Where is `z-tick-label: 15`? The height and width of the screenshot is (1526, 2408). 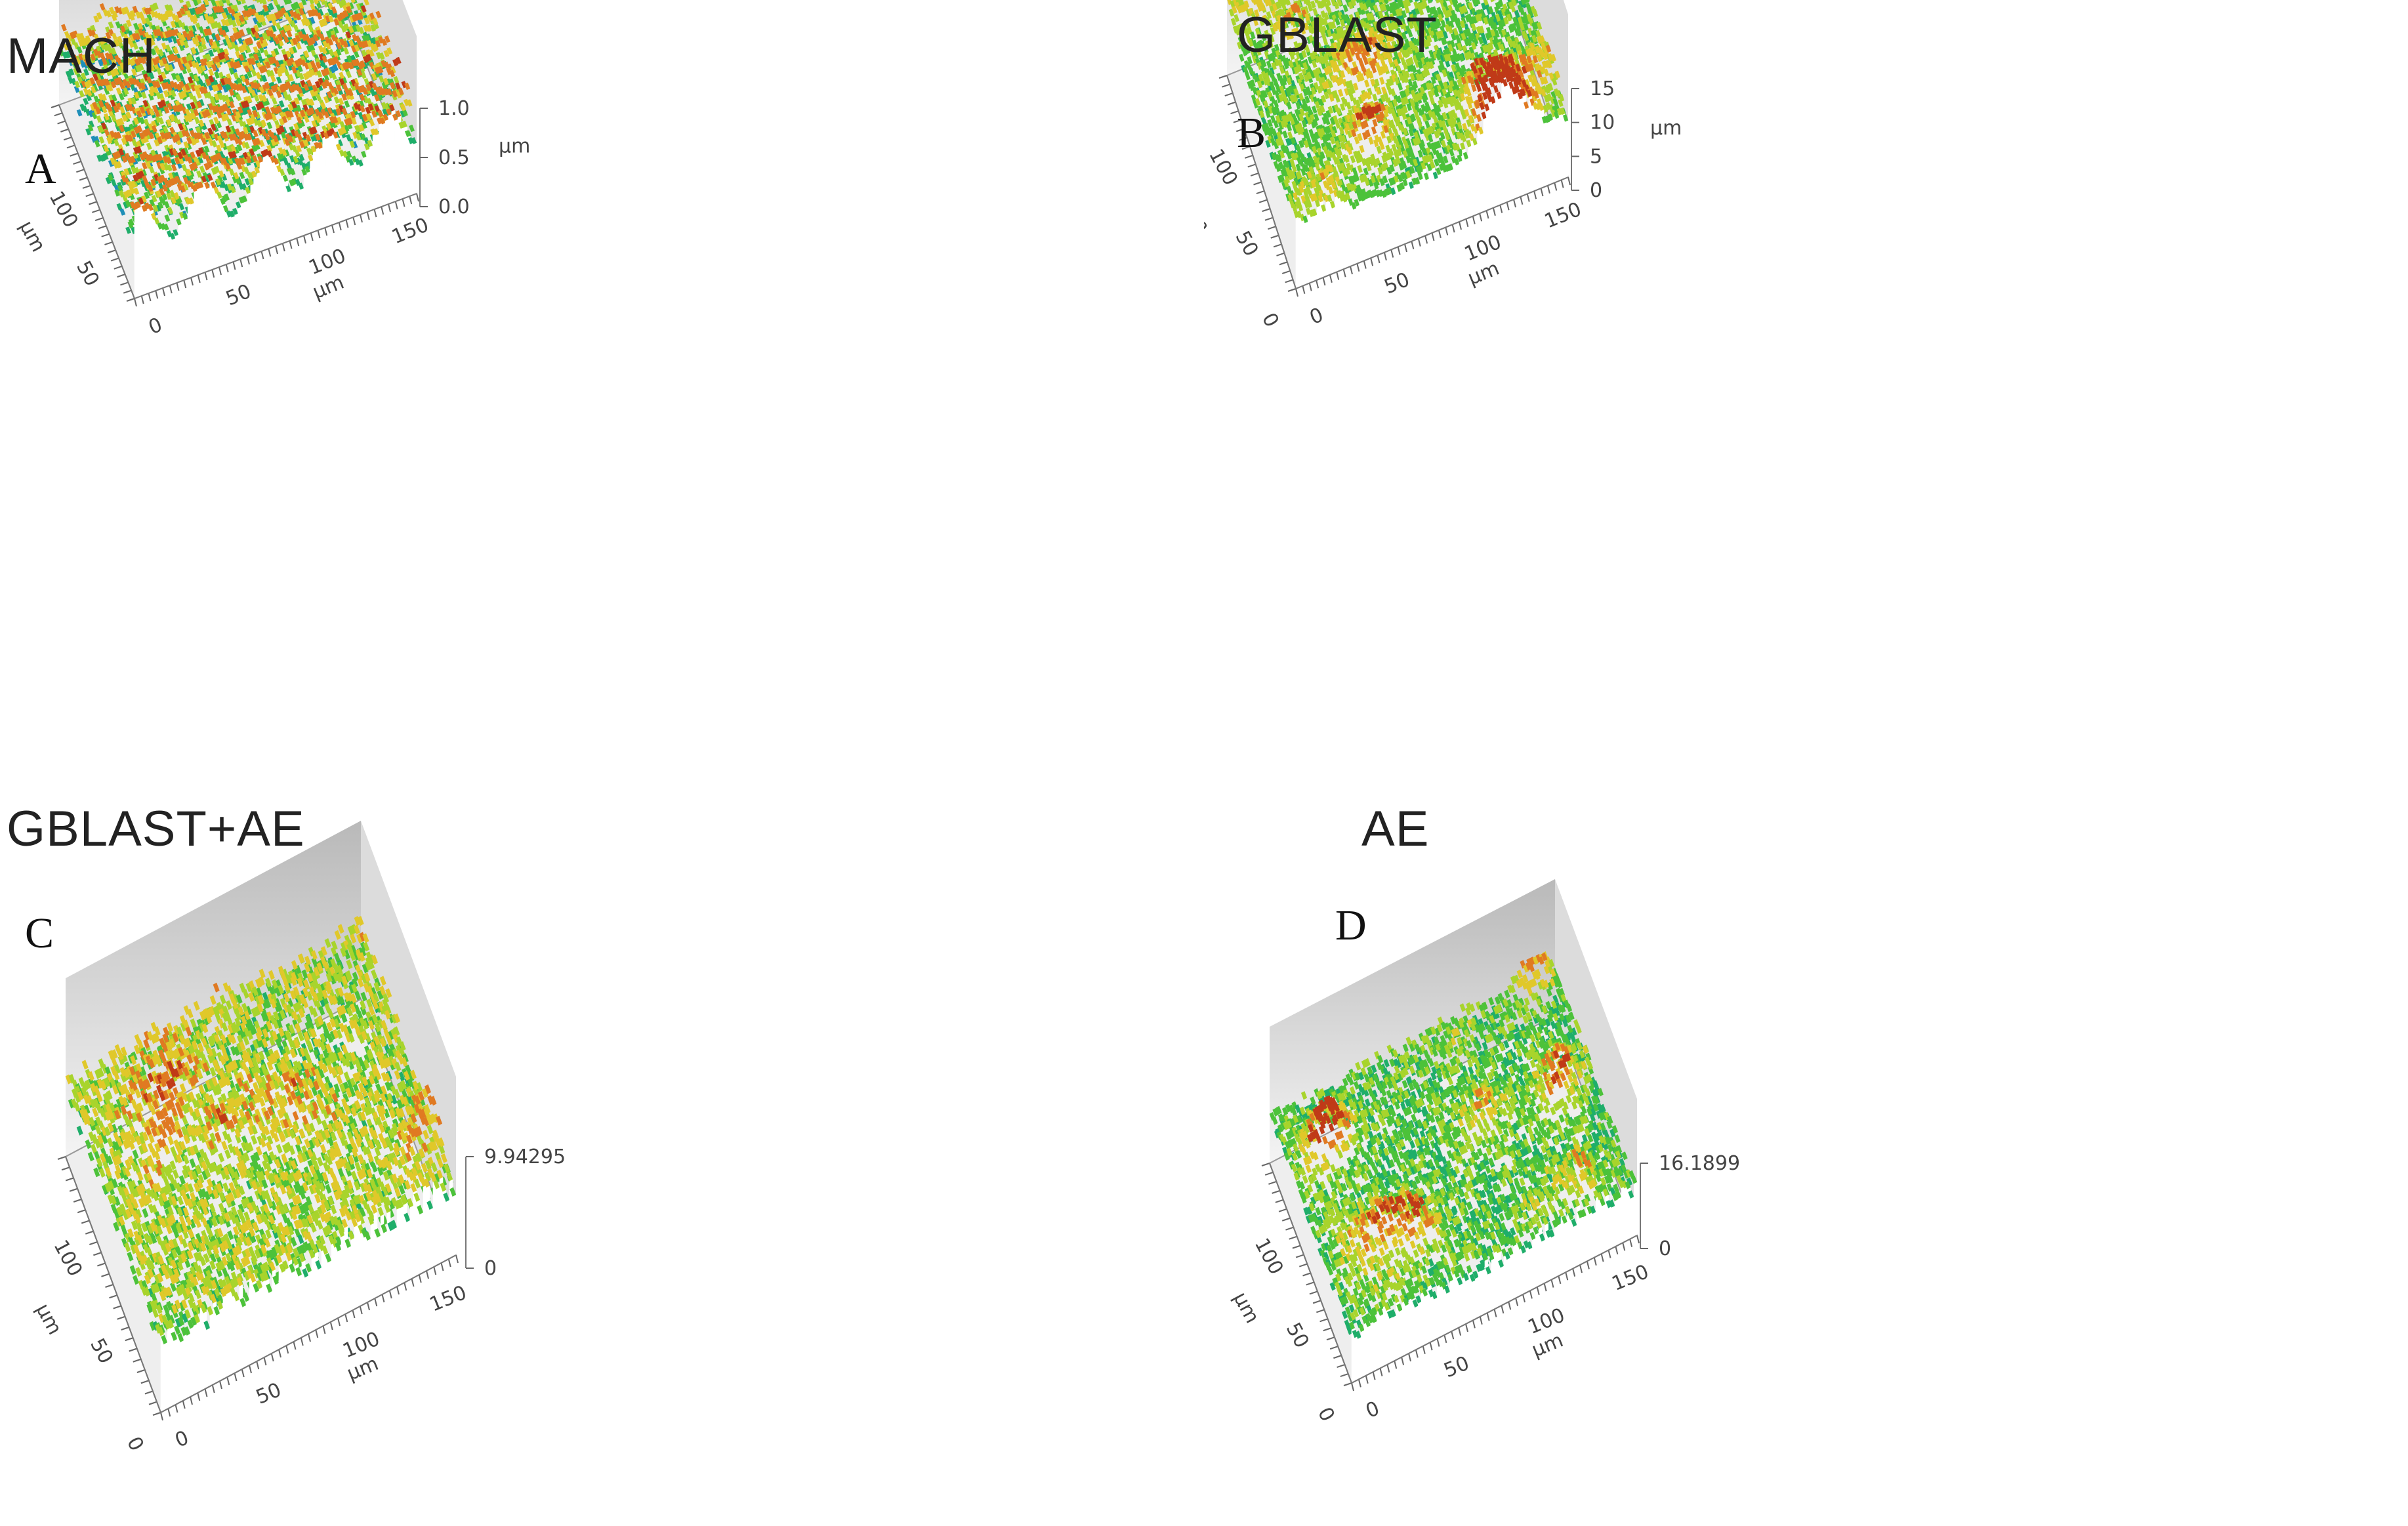 z-tick-label: 15 is located at coordinates (1602, 88).